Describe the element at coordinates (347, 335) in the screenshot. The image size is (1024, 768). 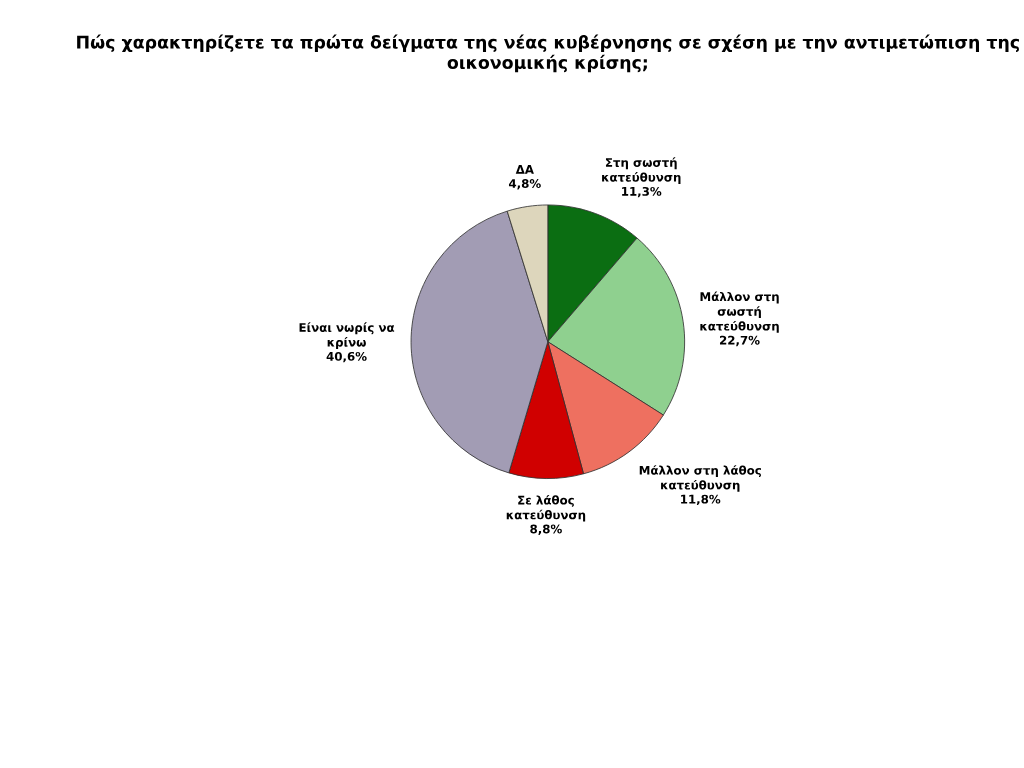
I see `slice-label: Είναι νωρίς να κρίνω` at that location.